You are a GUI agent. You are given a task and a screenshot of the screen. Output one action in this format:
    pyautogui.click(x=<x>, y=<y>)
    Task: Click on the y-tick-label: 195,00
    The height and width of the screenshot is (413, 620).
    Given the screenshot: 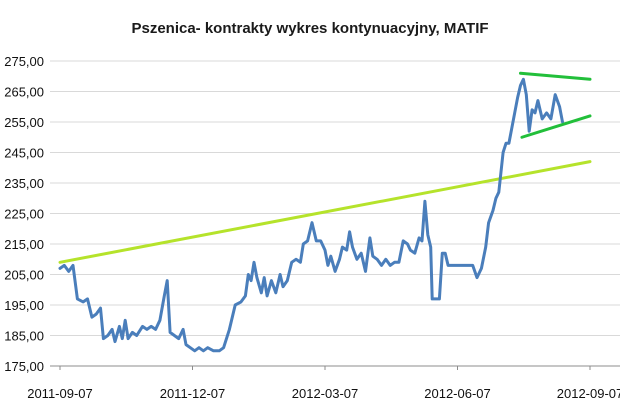 What is the action you would take?
    pyautogui.click(x=24, y=305)
    